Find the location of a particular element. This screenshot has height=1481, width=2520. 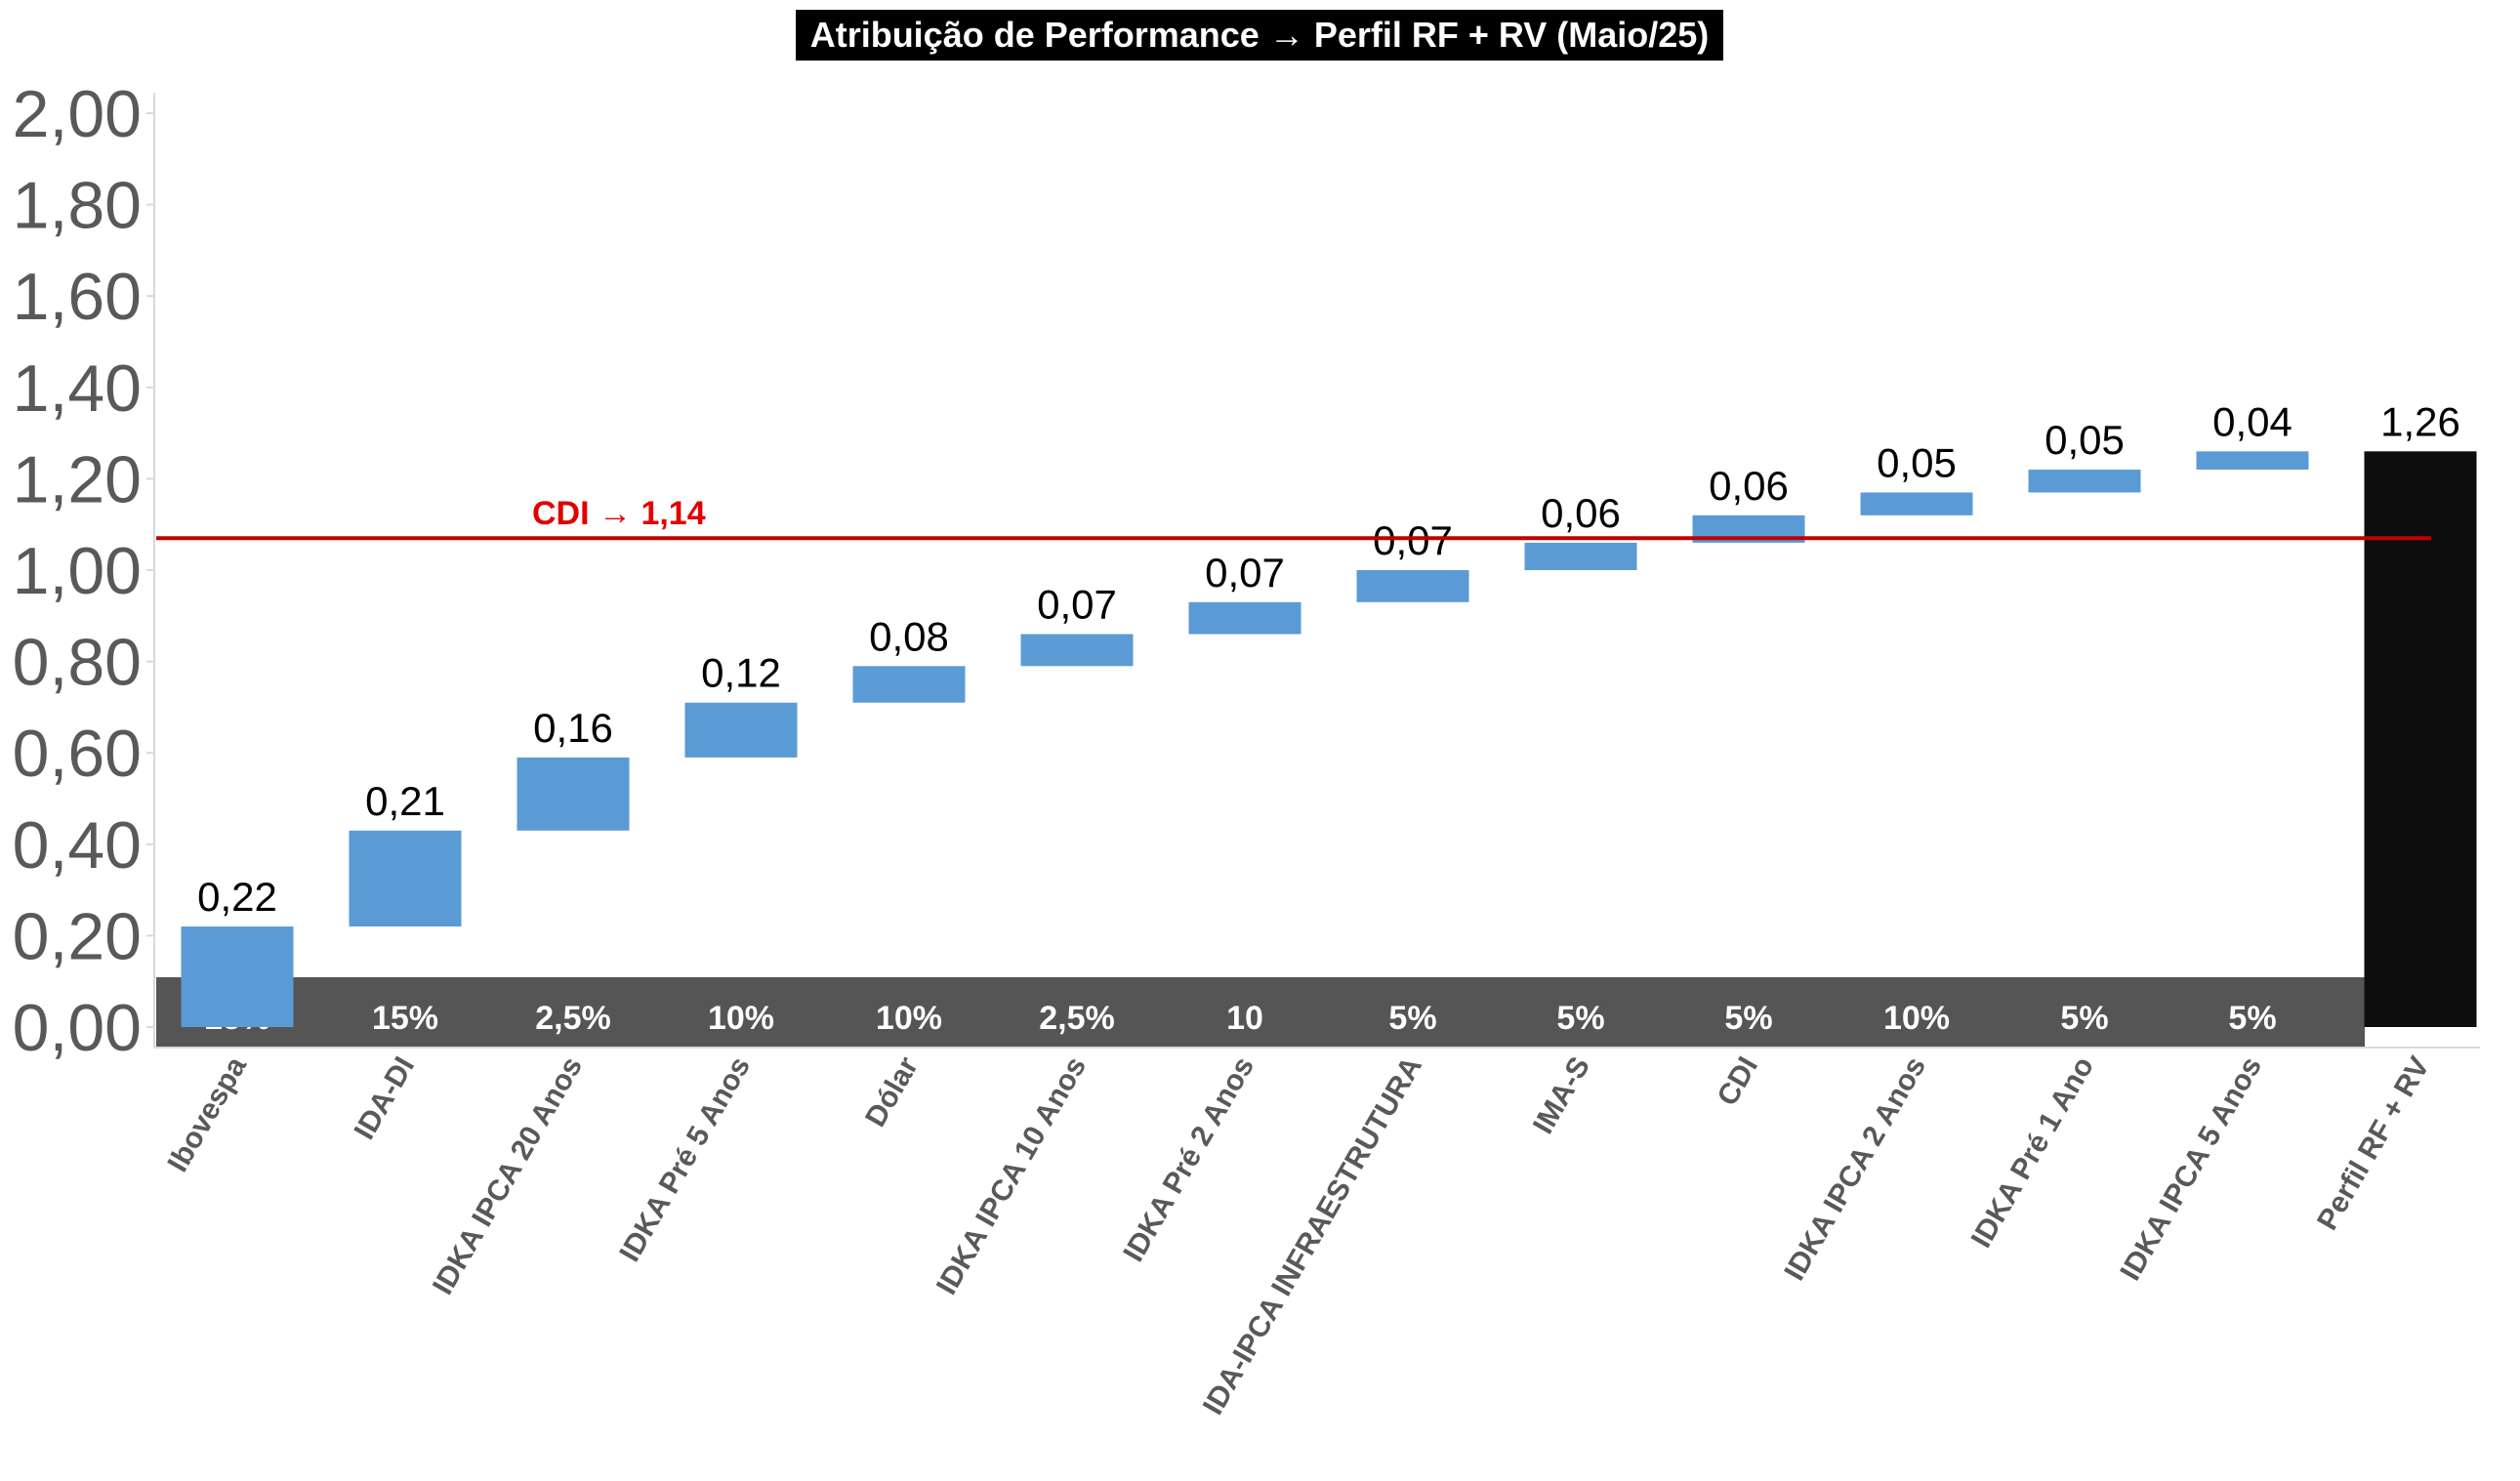

x-tick-label: IDKA Pré 2 Anos is located at coordinates (1188, 1159).